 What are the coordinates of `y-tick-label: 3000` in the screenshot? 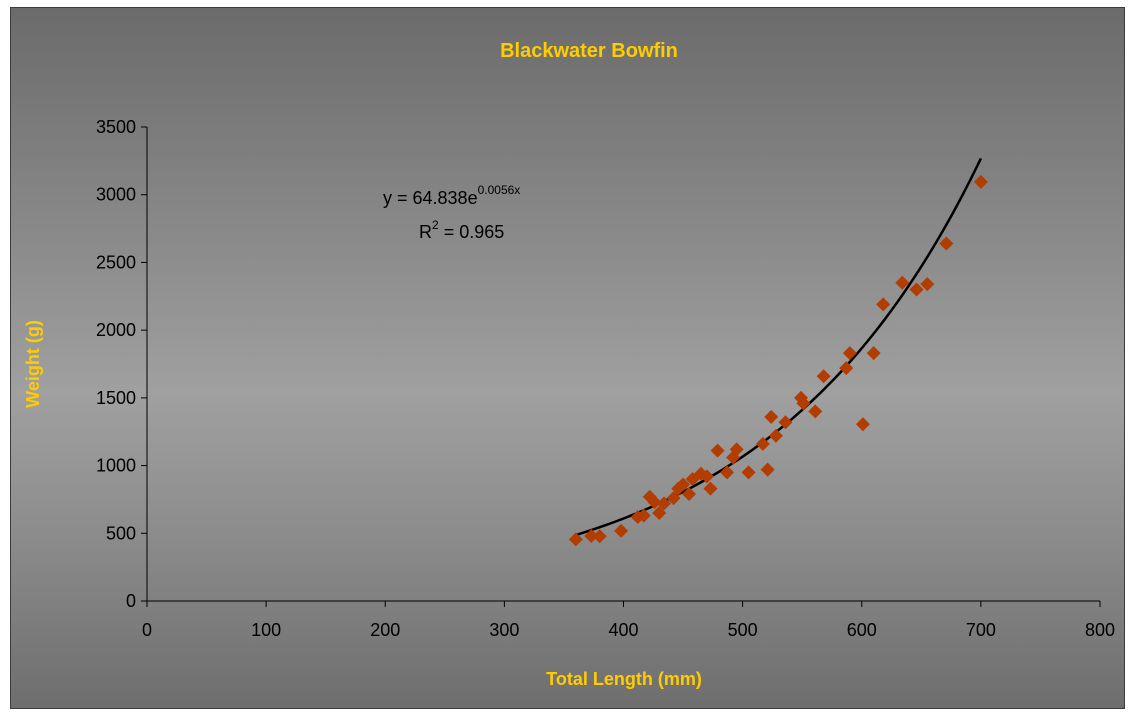 It's located at (116, 195).